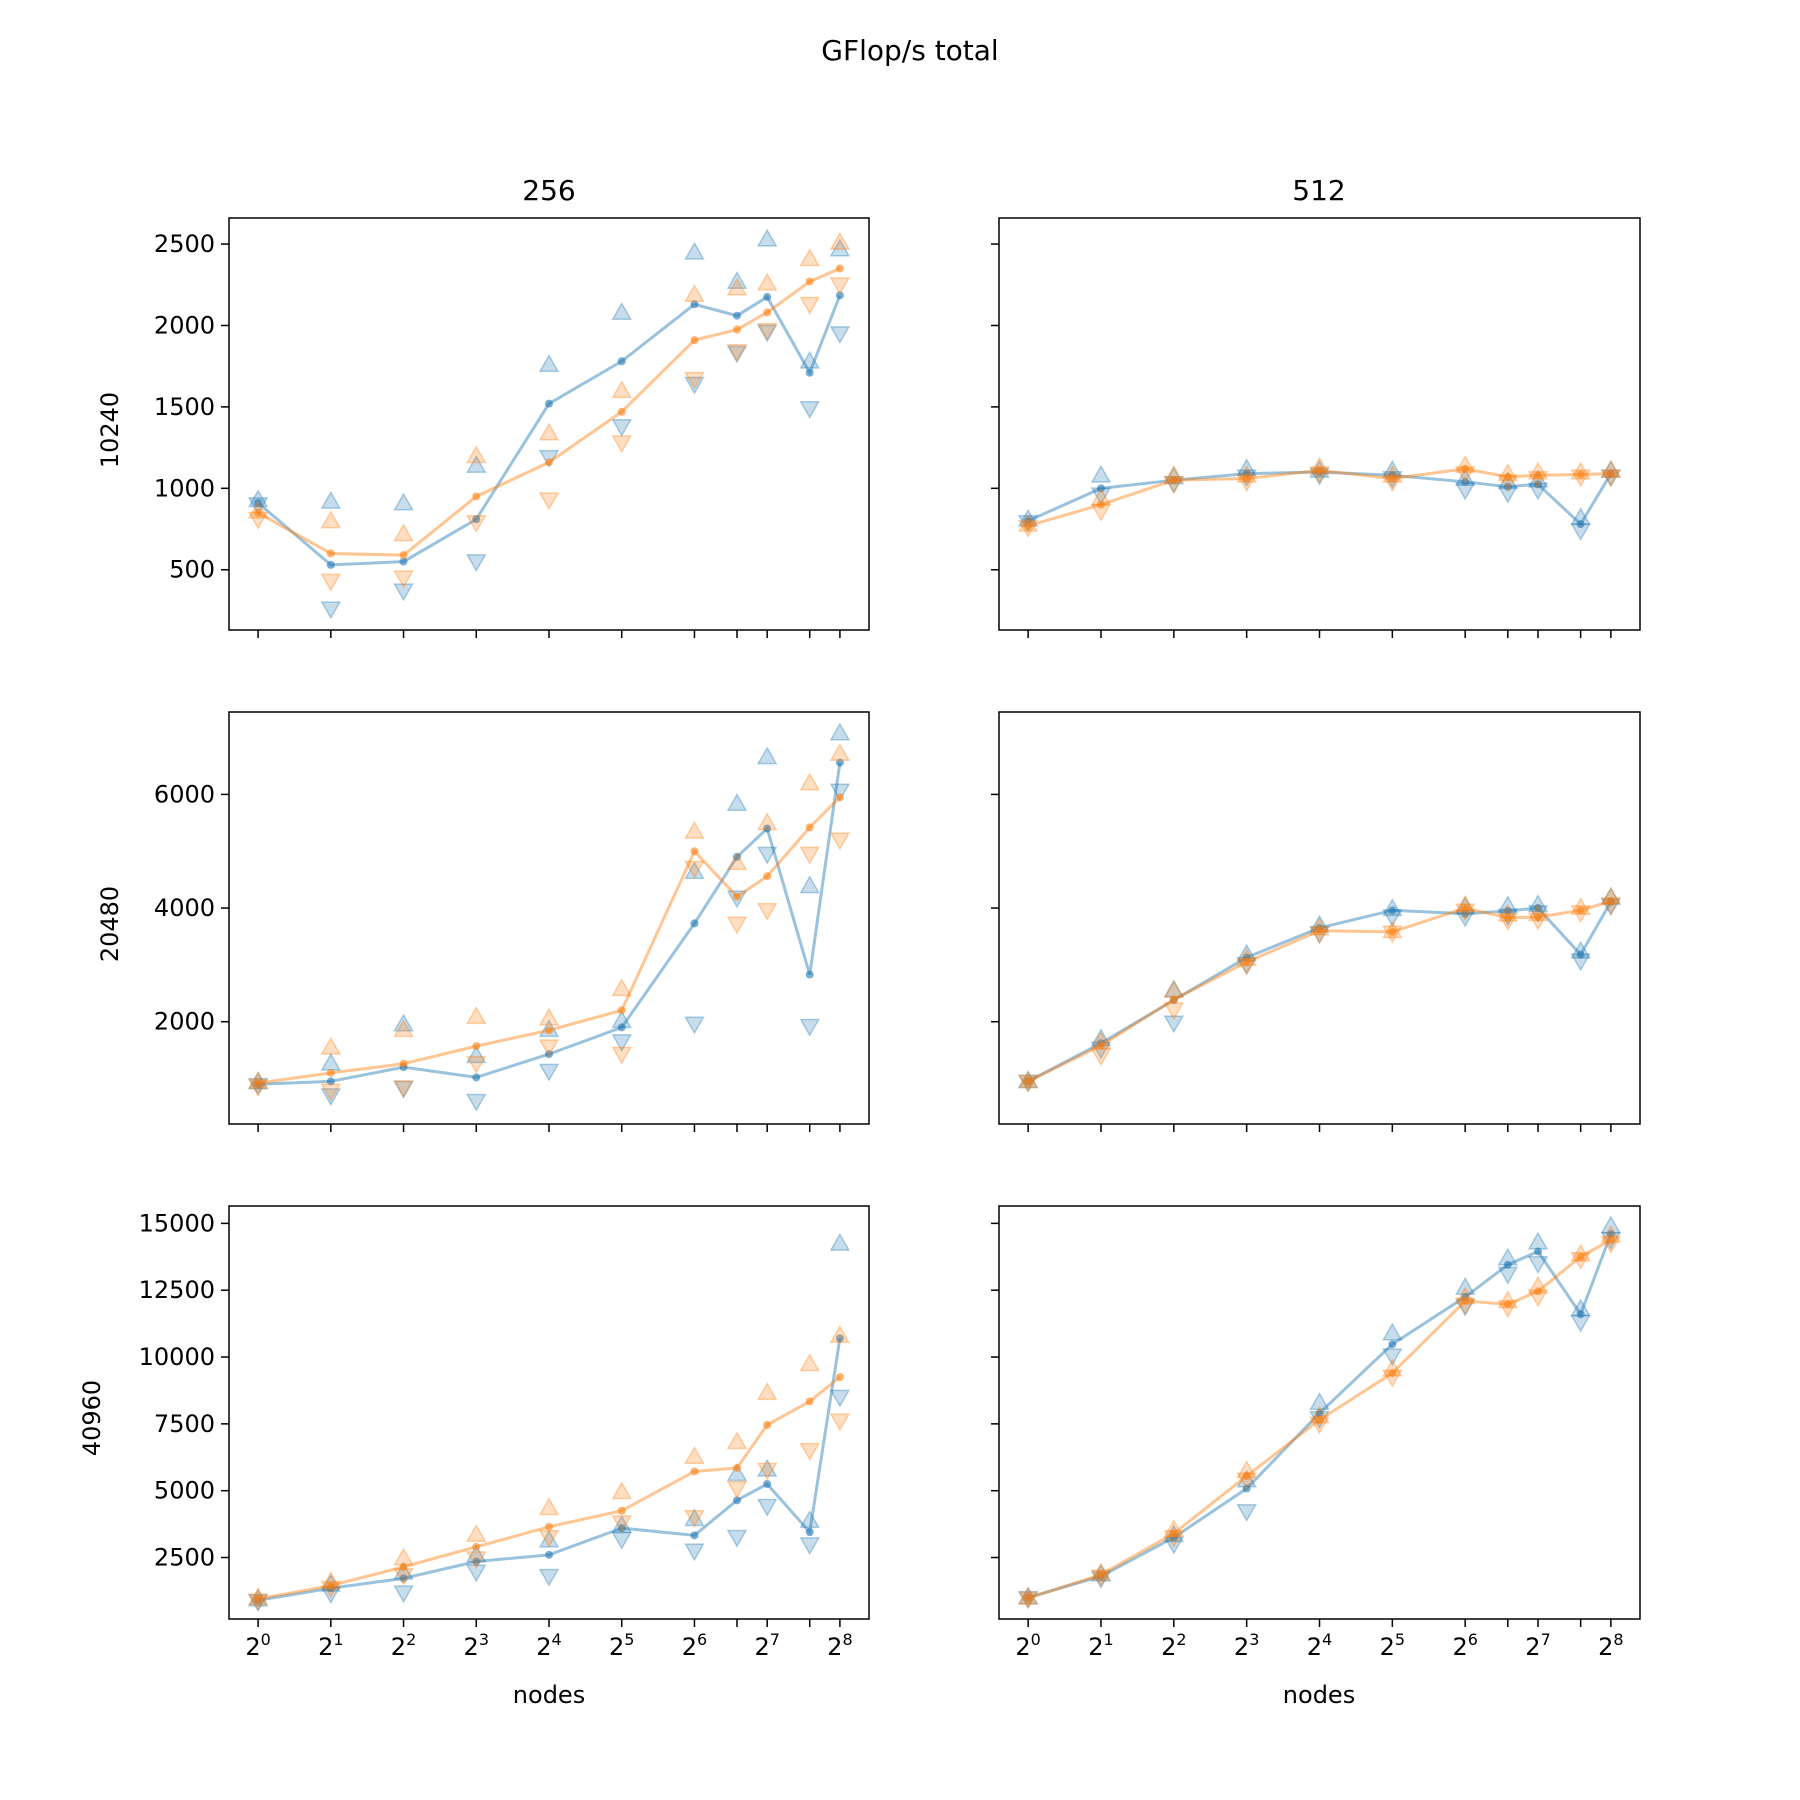 The height and width of the screenshot is (1800, 1800). Describe the element at coordinates (694, 1645) in the screenshot. I see `x-tick-label: 26` at that location.